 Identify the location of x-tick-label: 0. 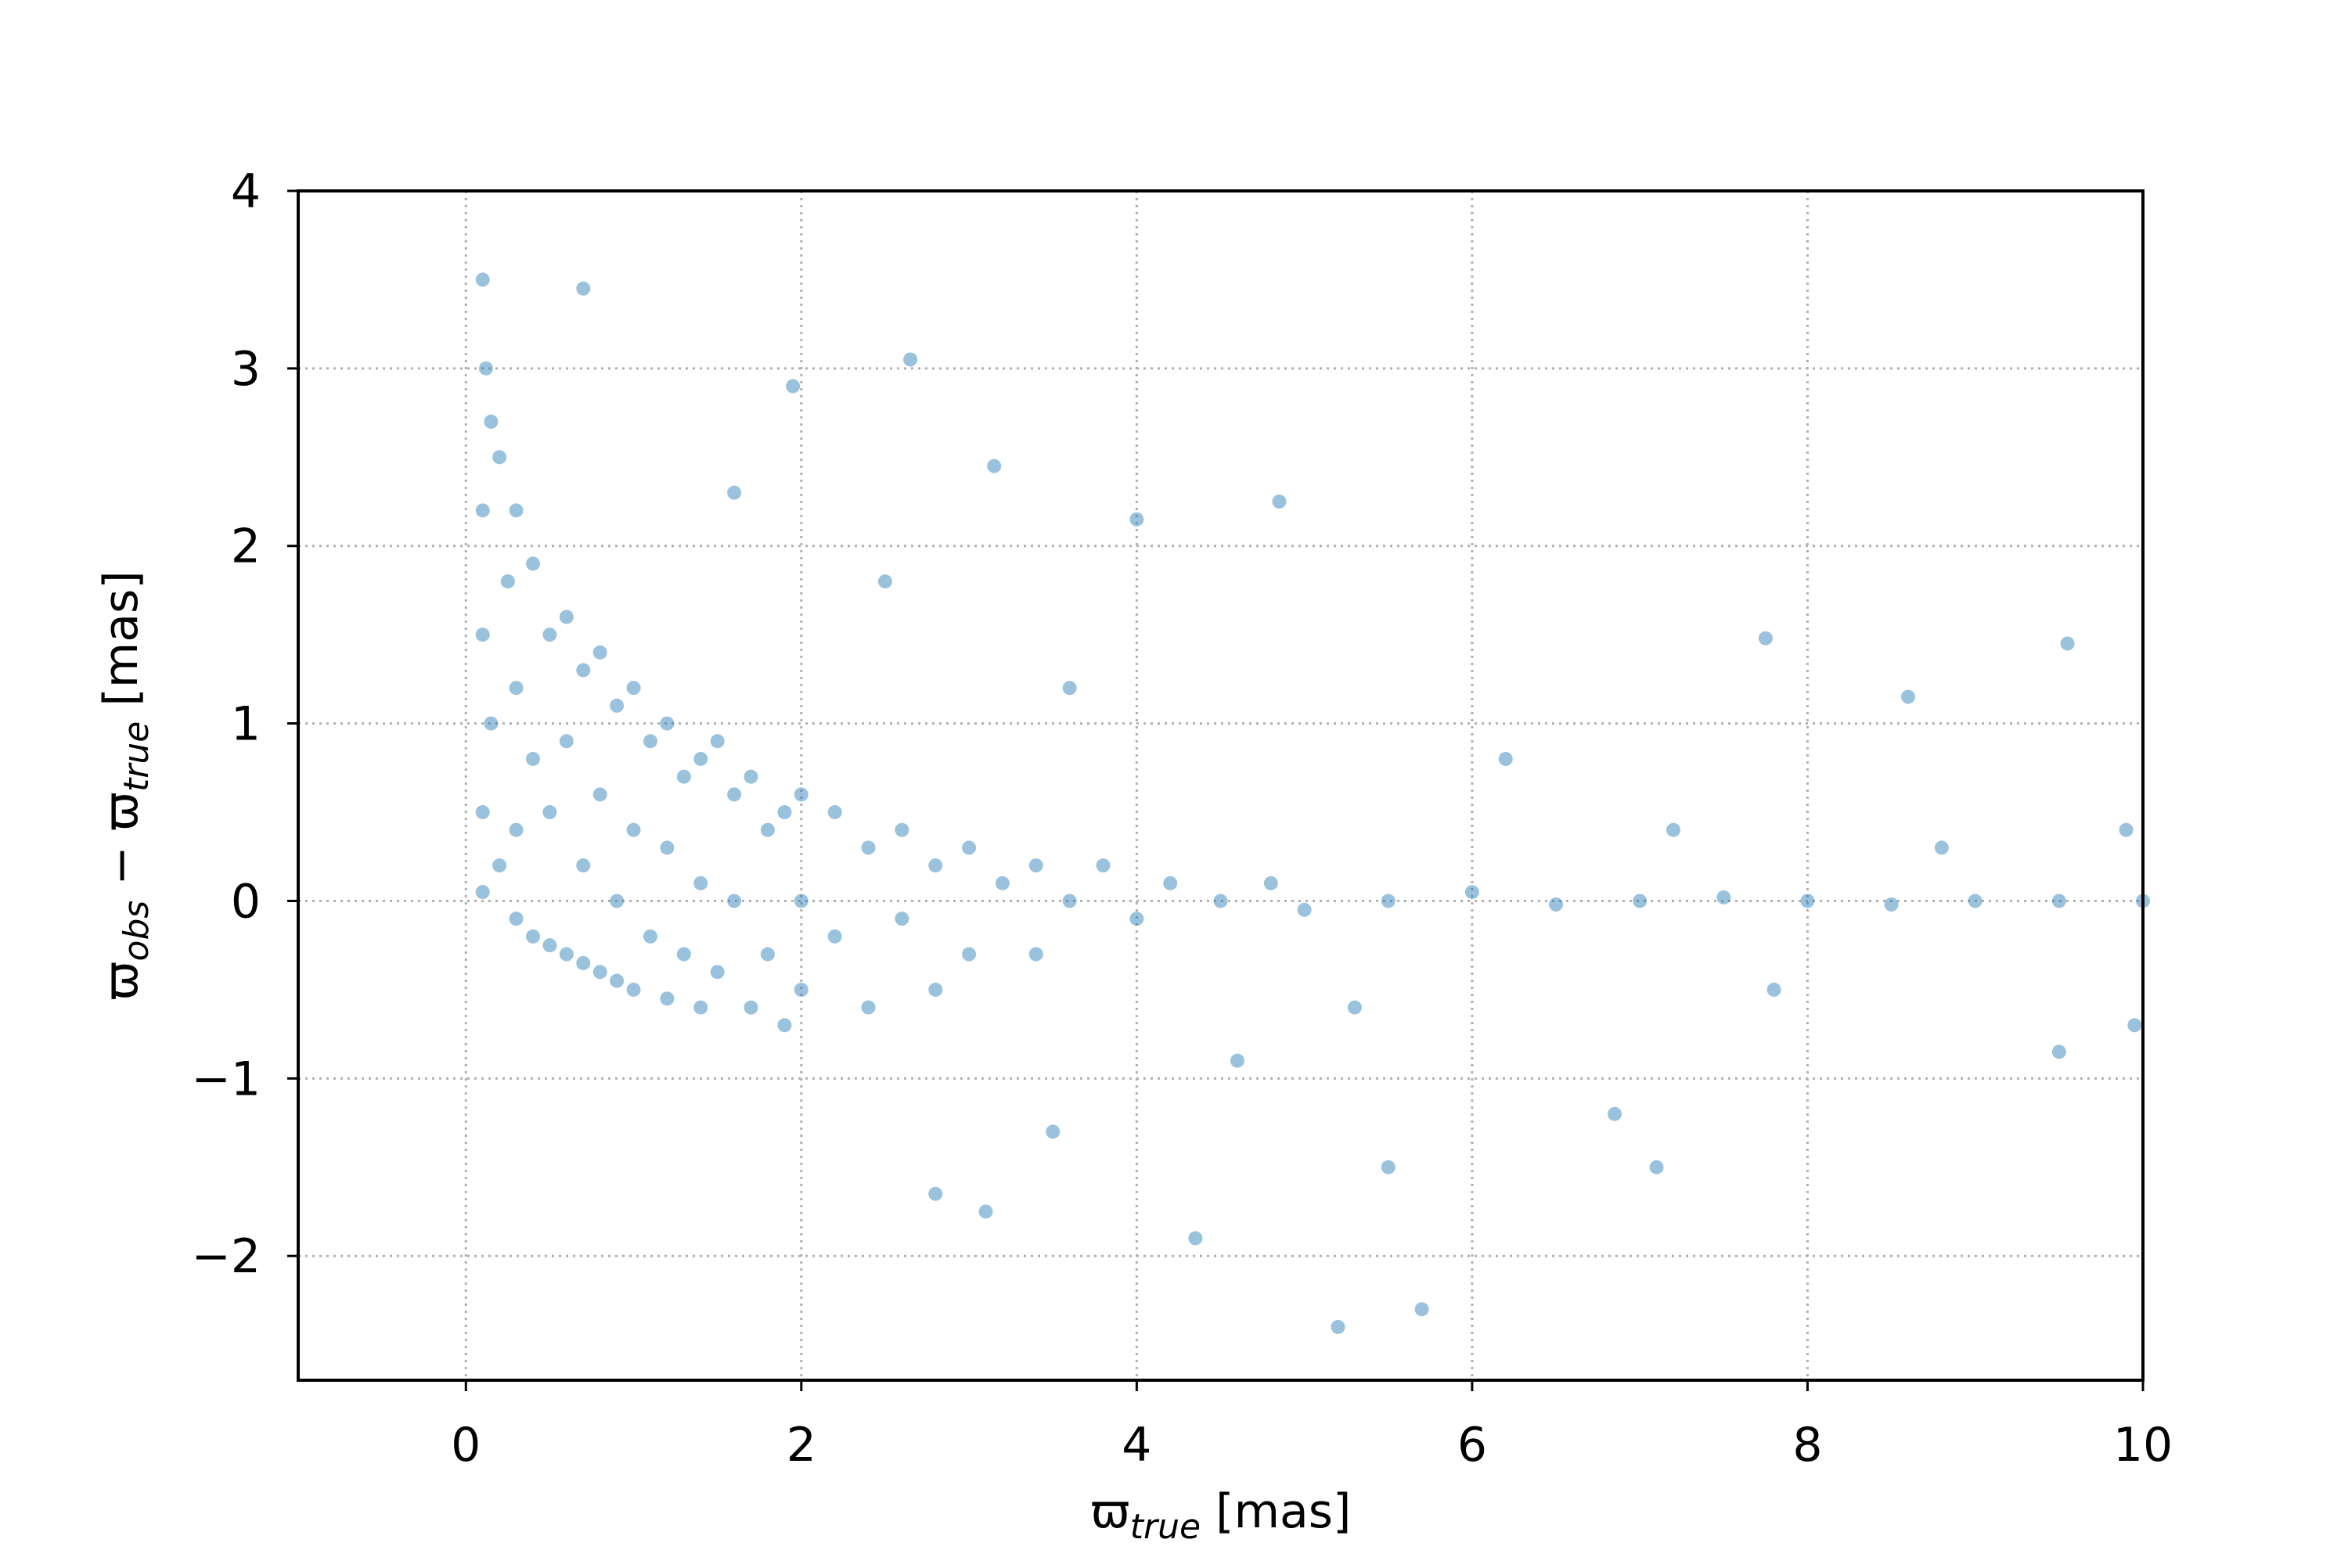
(466, 1445).